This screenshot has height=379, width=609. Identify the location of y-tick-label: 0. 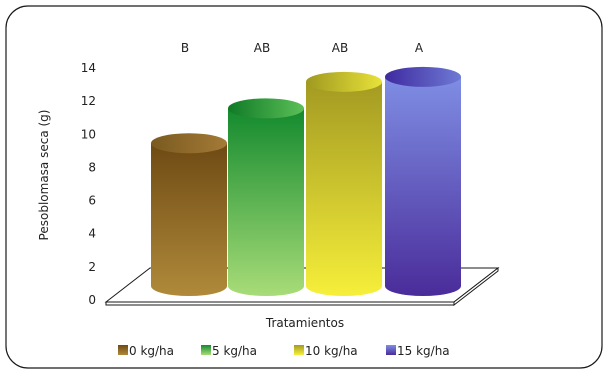
(92, 300).